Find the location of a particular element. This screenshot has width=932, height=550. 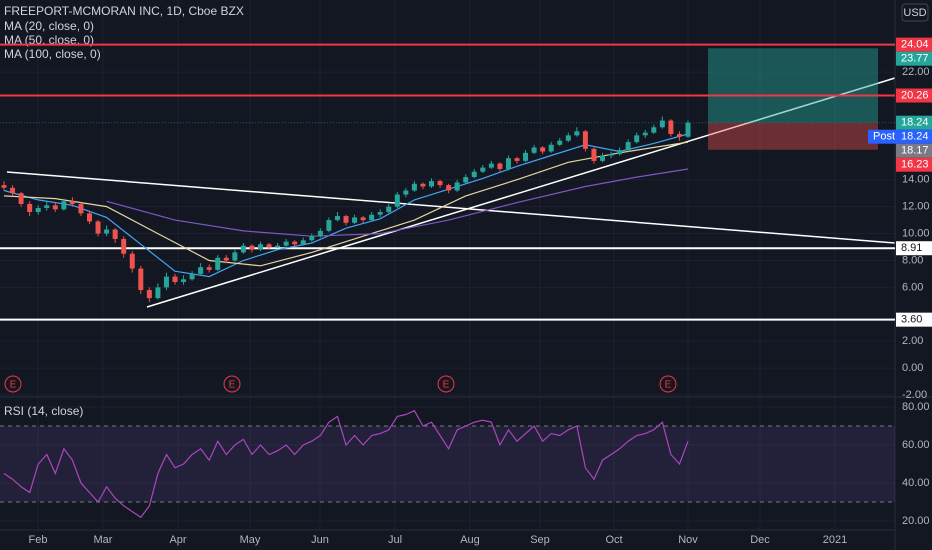

x-tick-label: Oct is located at coordinates (613, 540).